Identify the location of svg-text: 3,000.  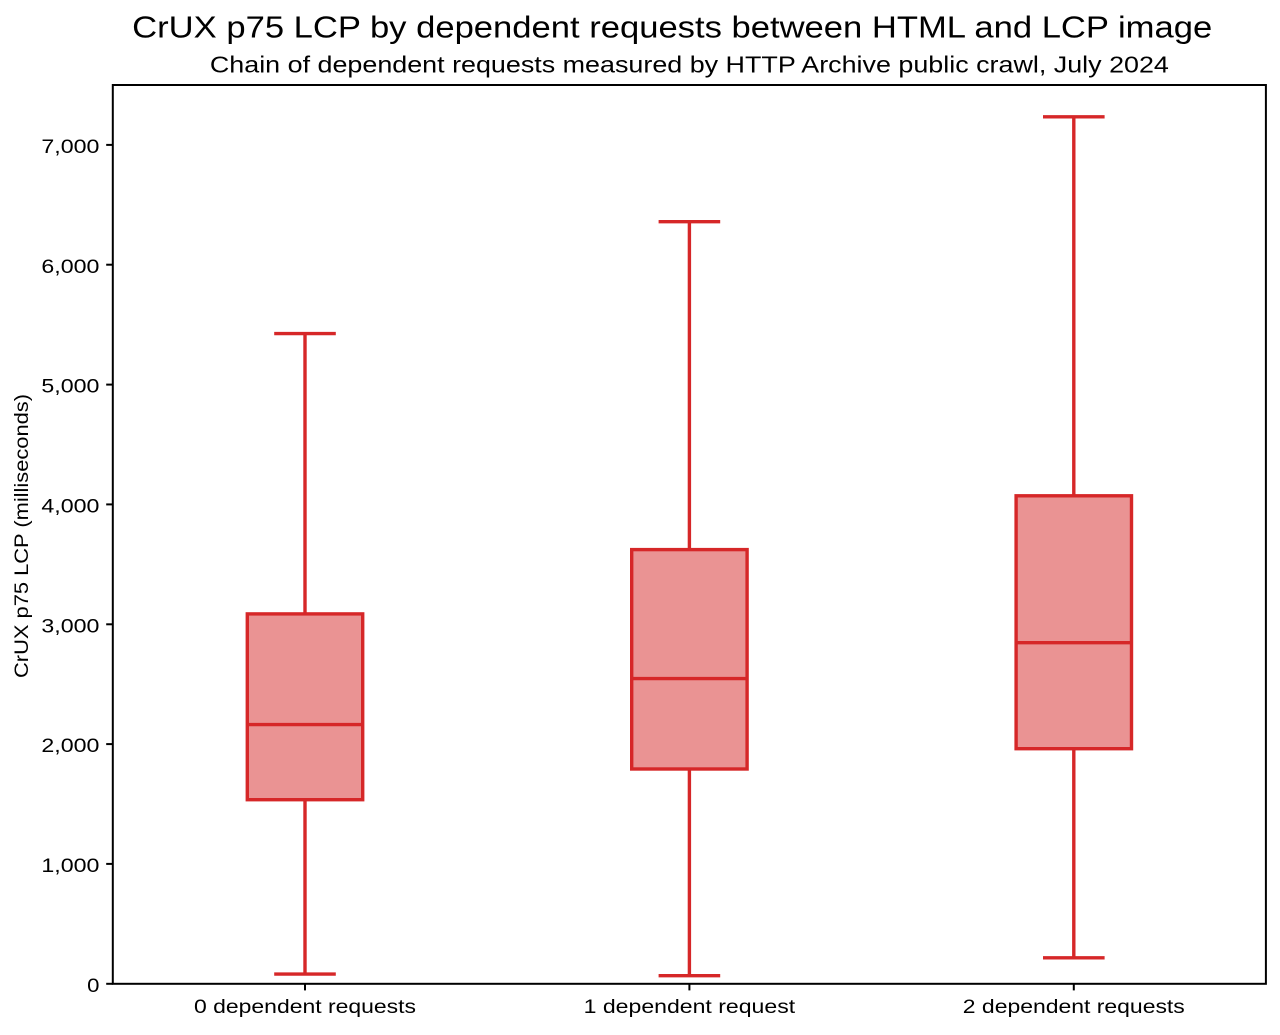
(70, 626).